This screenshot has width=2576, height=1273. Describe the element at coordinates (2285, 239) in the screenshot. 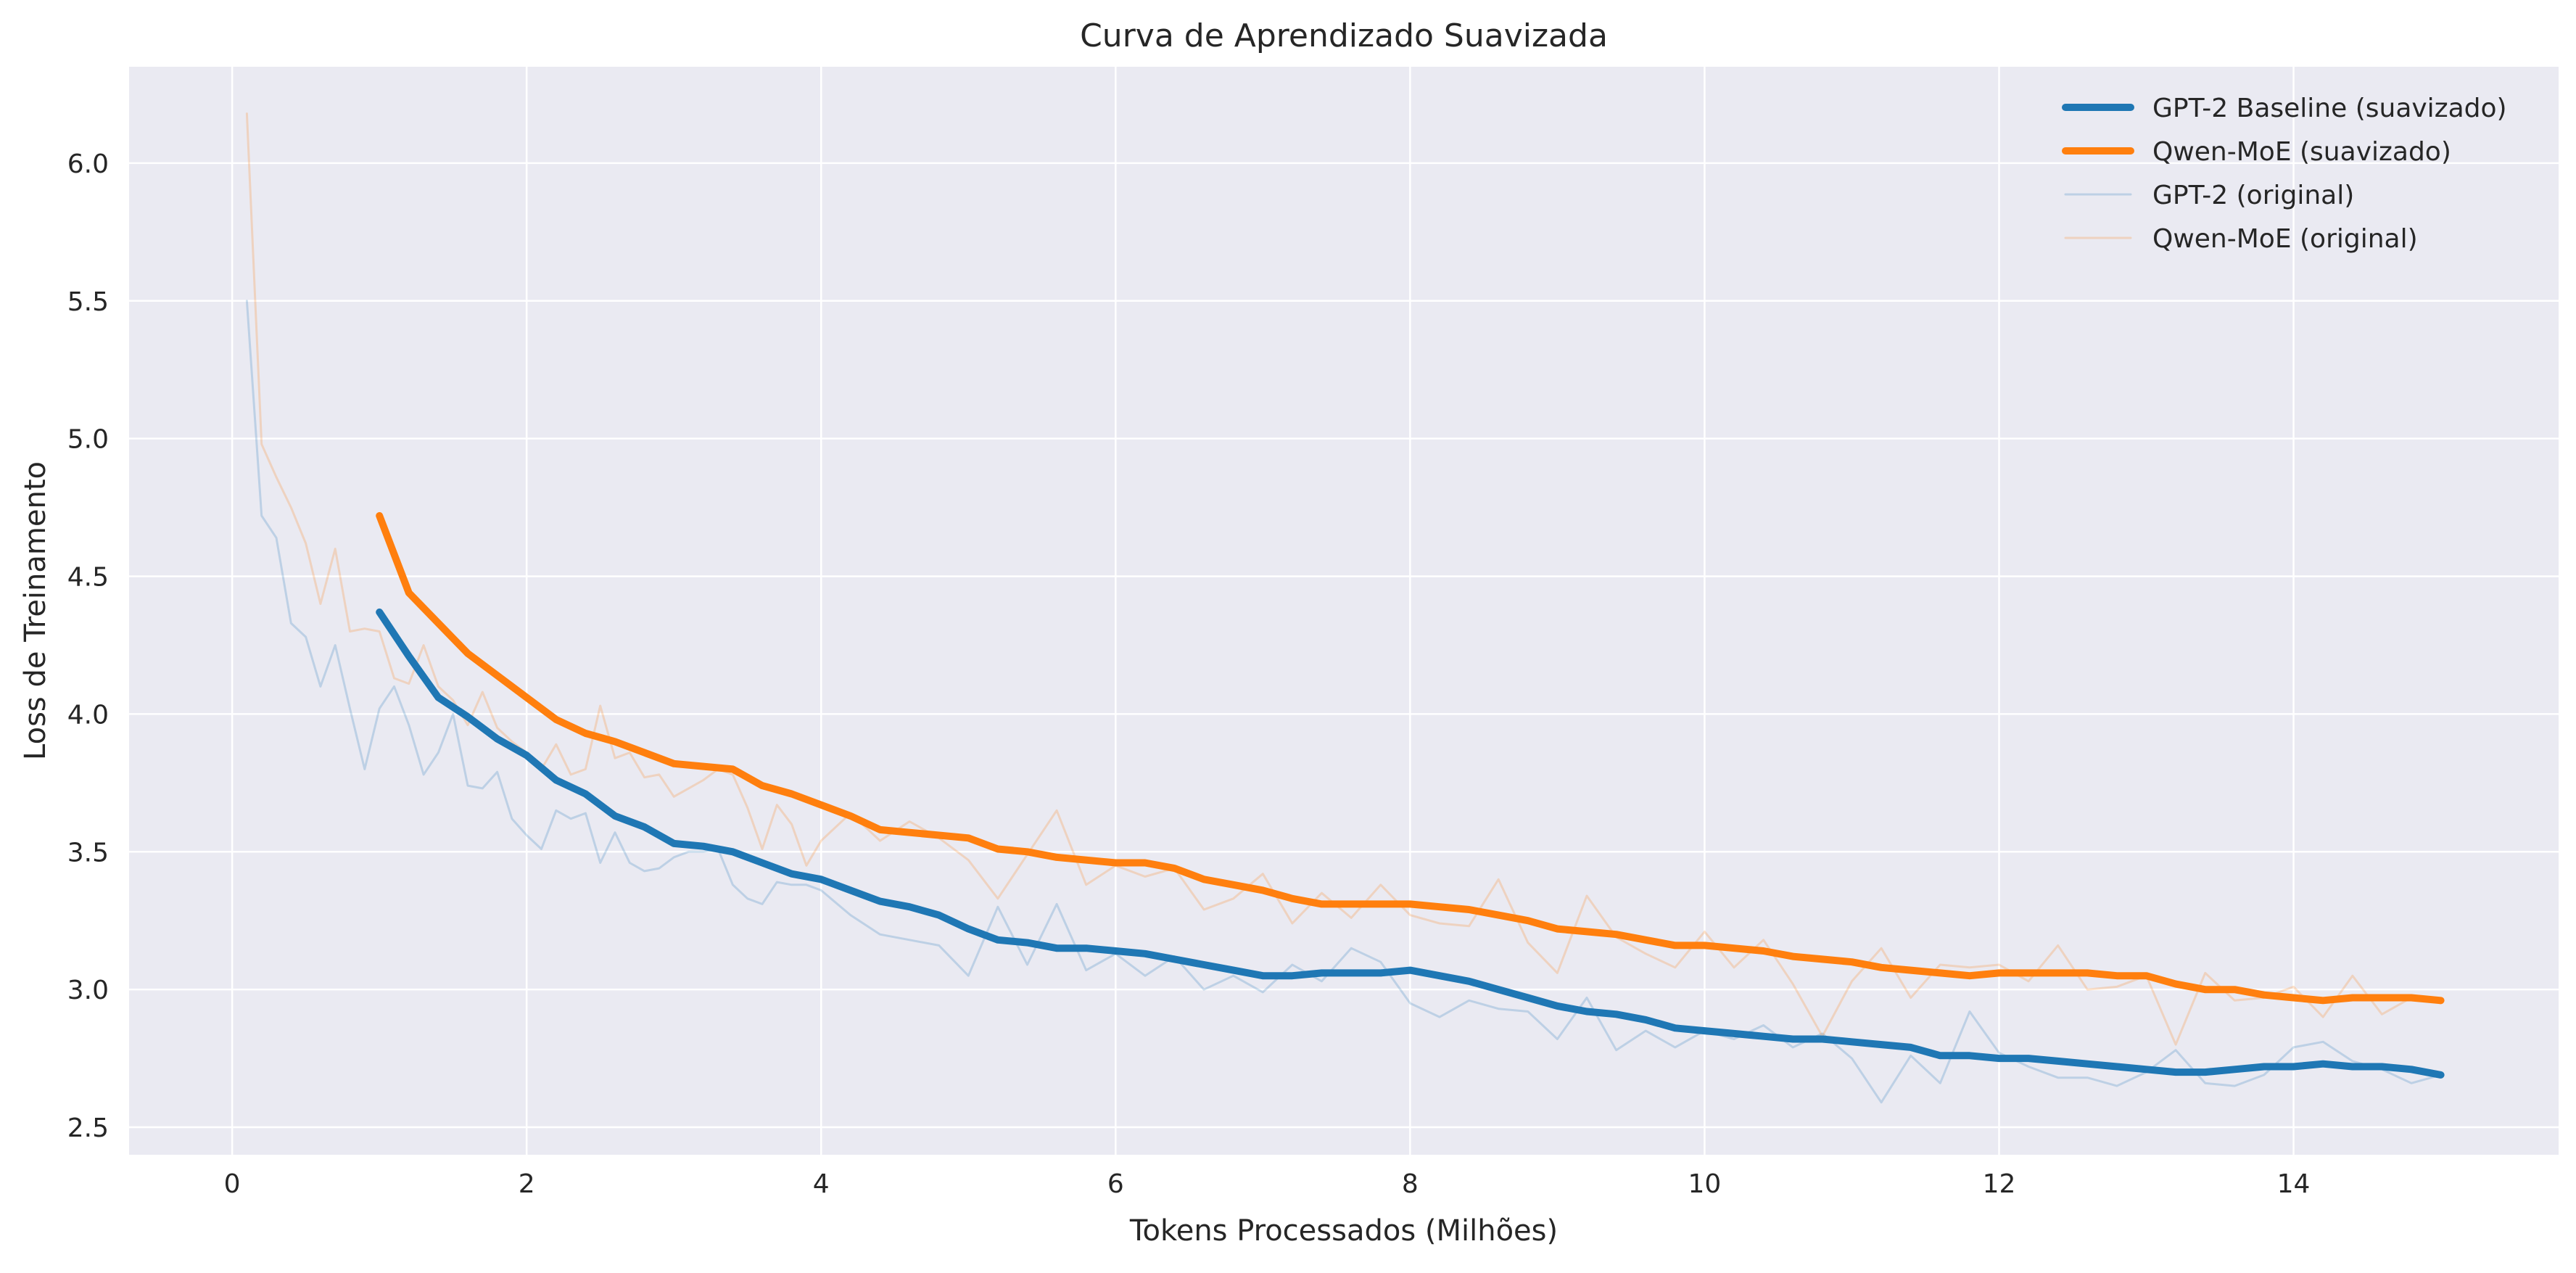

I see `legend-label-3: Qwen-MoE (original)` at that location.